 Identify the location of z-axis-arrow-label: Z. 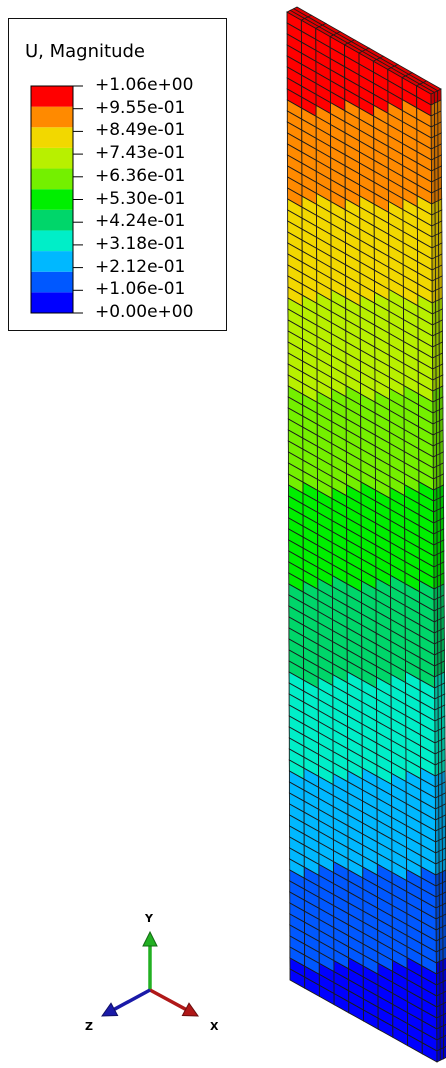
(89, 1026).